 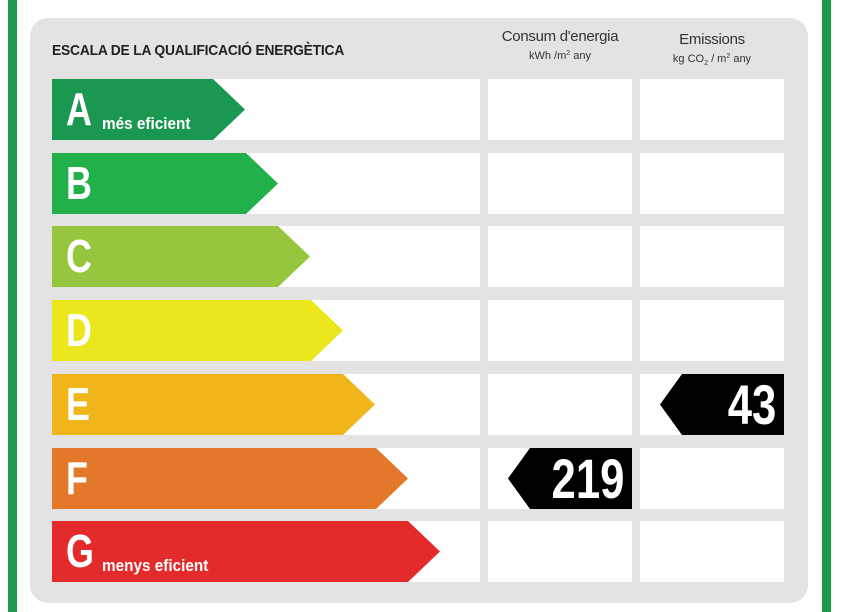 What do you see at coordinates (560, 36) in the screenshot?
I see `consumption-header-label: Consum d'energia` at bounding box center [560, 36].